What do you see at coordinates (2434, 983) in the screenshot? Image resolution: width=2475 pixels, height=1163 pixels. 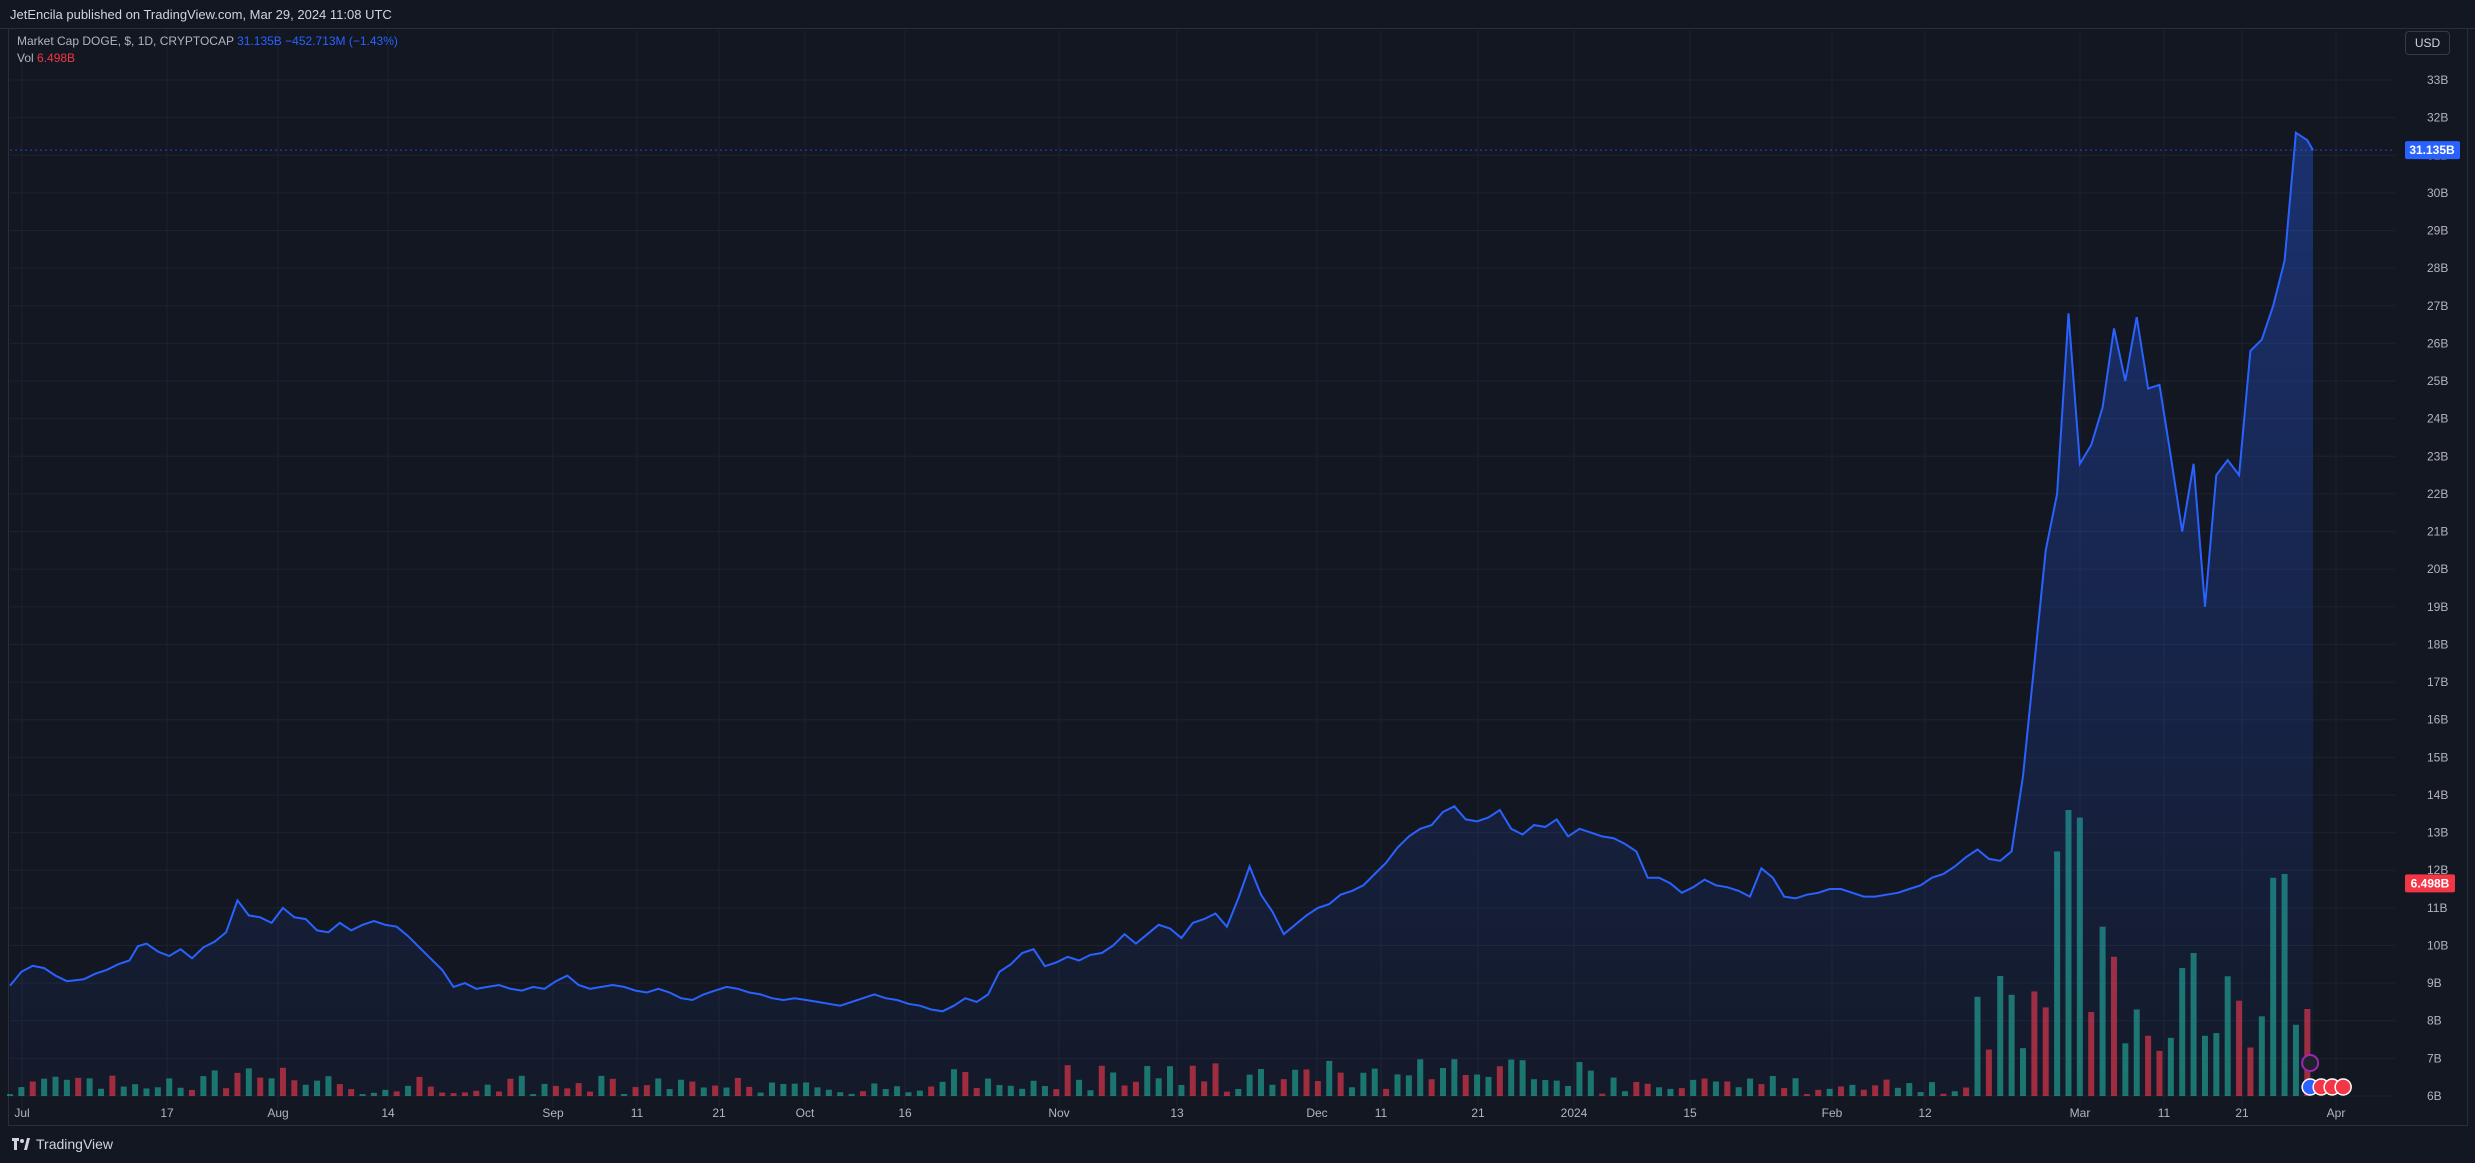 I see `y-tick-label: 9B` at bounding box center [2434, 983].